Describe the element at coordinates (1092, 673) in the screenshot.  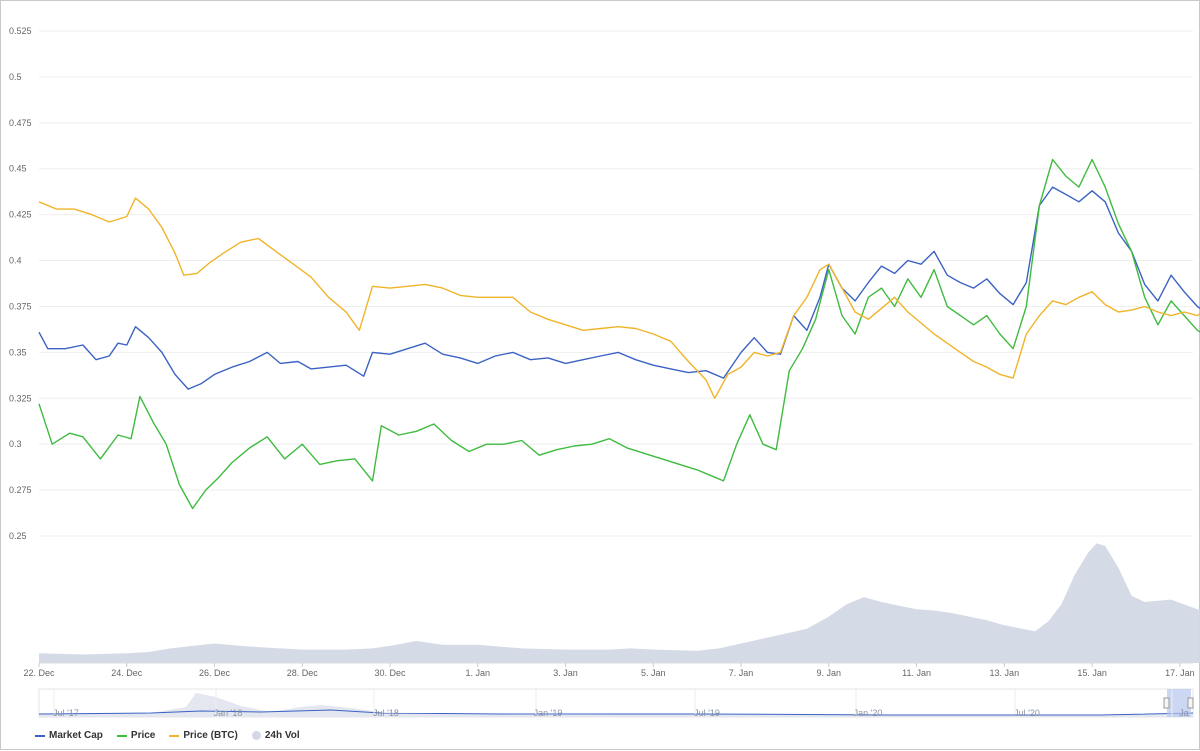
I see `x-tick-label: 15. Jan` at that location.